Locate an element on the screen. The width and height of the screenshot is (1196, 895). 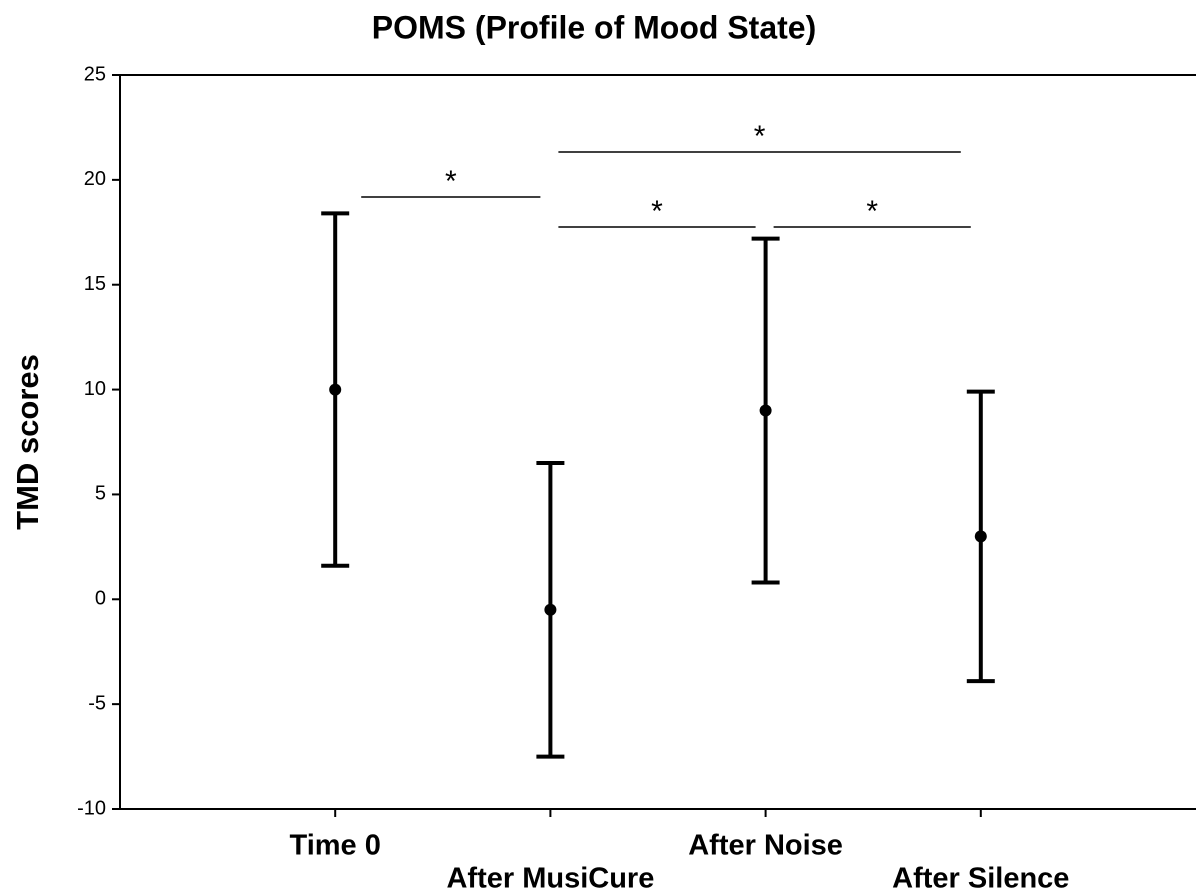
y-tick-label: 5 is located at coordinates (100, 494).